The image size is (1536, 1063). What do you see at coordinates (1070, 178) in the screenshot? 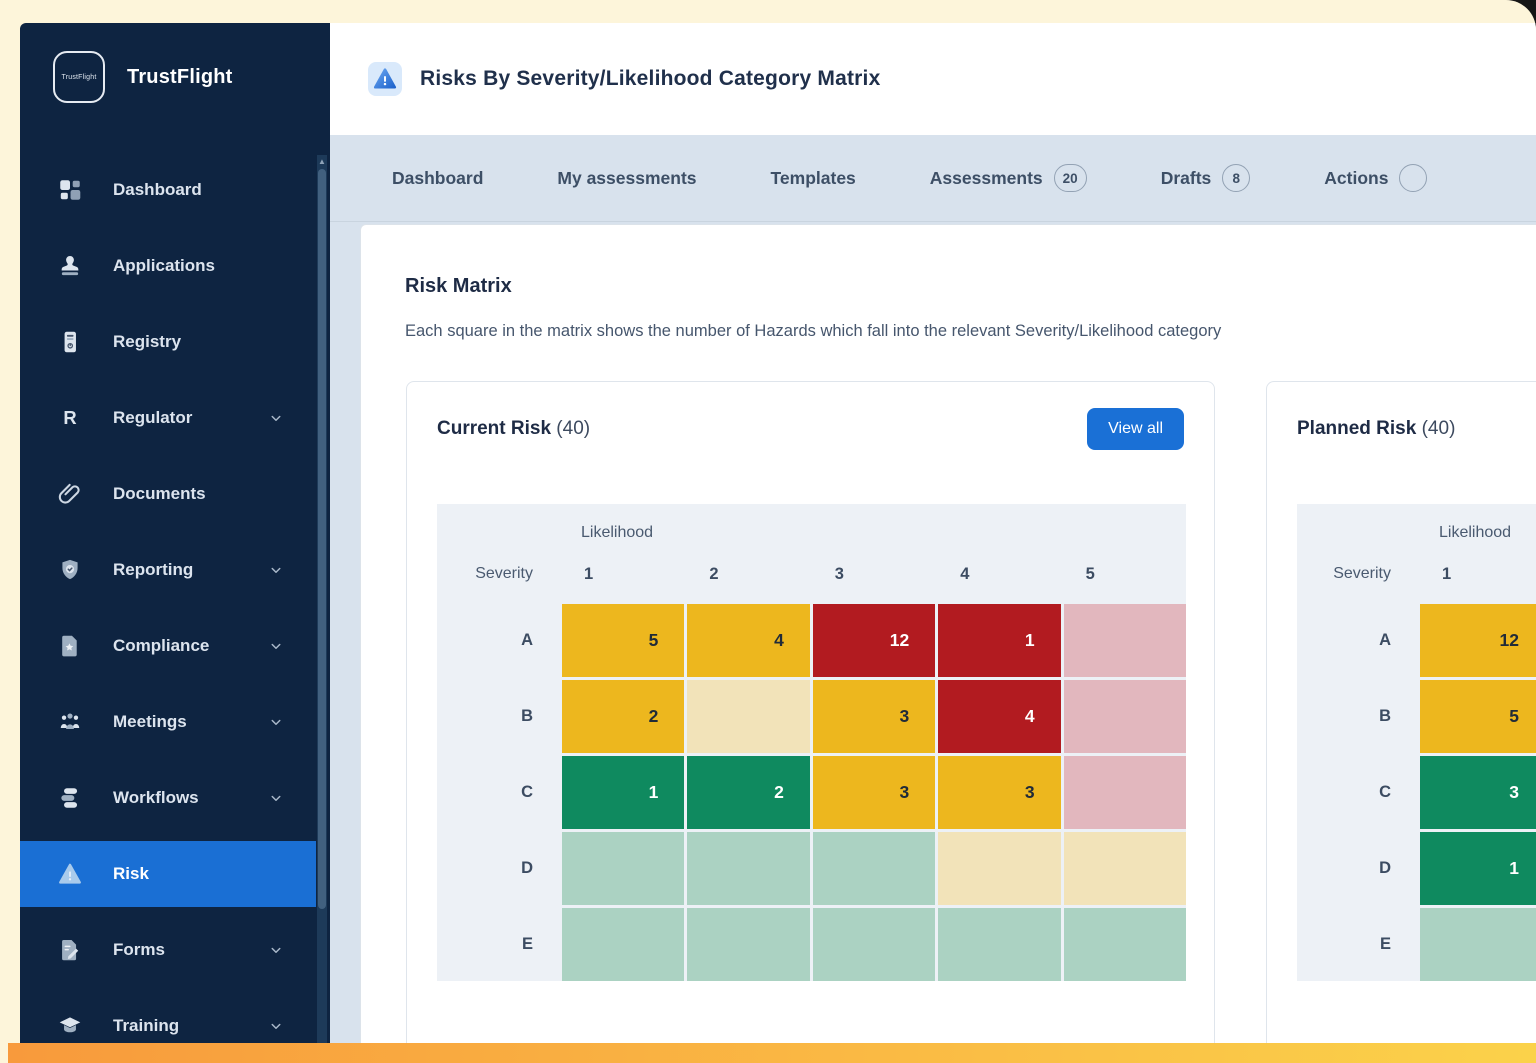
I see `tab-count-badge: 20` at bounding box center [1070, 178].